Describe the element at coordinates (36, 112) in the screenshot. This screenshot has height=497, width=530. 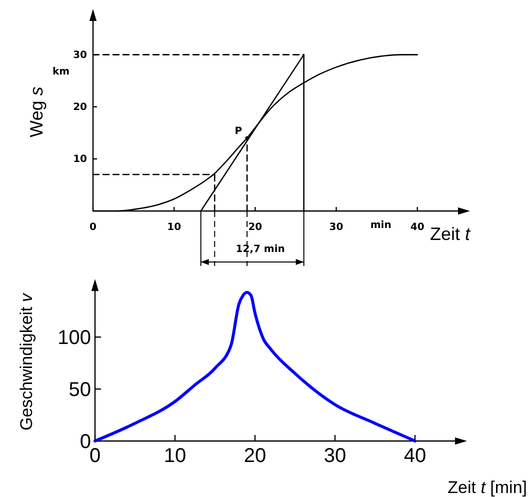
I see `y-axis-title: Weg s` at that location.